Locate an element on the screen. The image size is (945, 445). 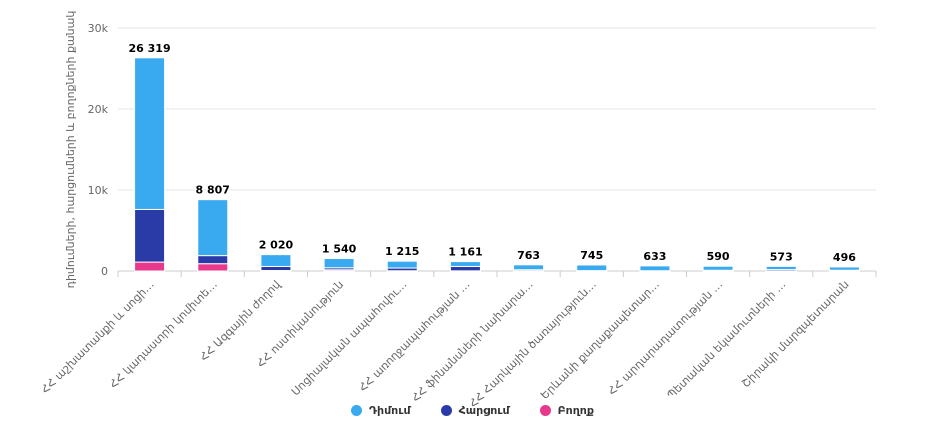
bar-total-label: 496 is located at coordinates (844, 257).